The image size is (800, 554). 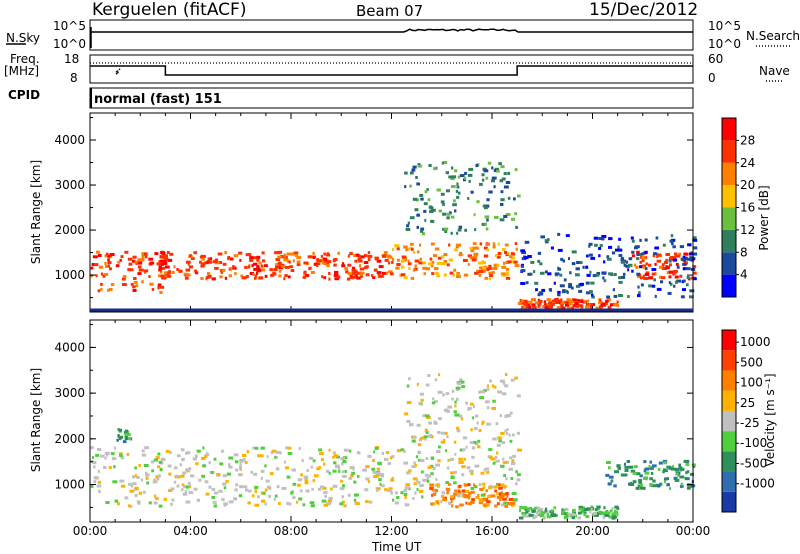 I want to click on velocity-colorbar-segment, so click(x=729, y=481).